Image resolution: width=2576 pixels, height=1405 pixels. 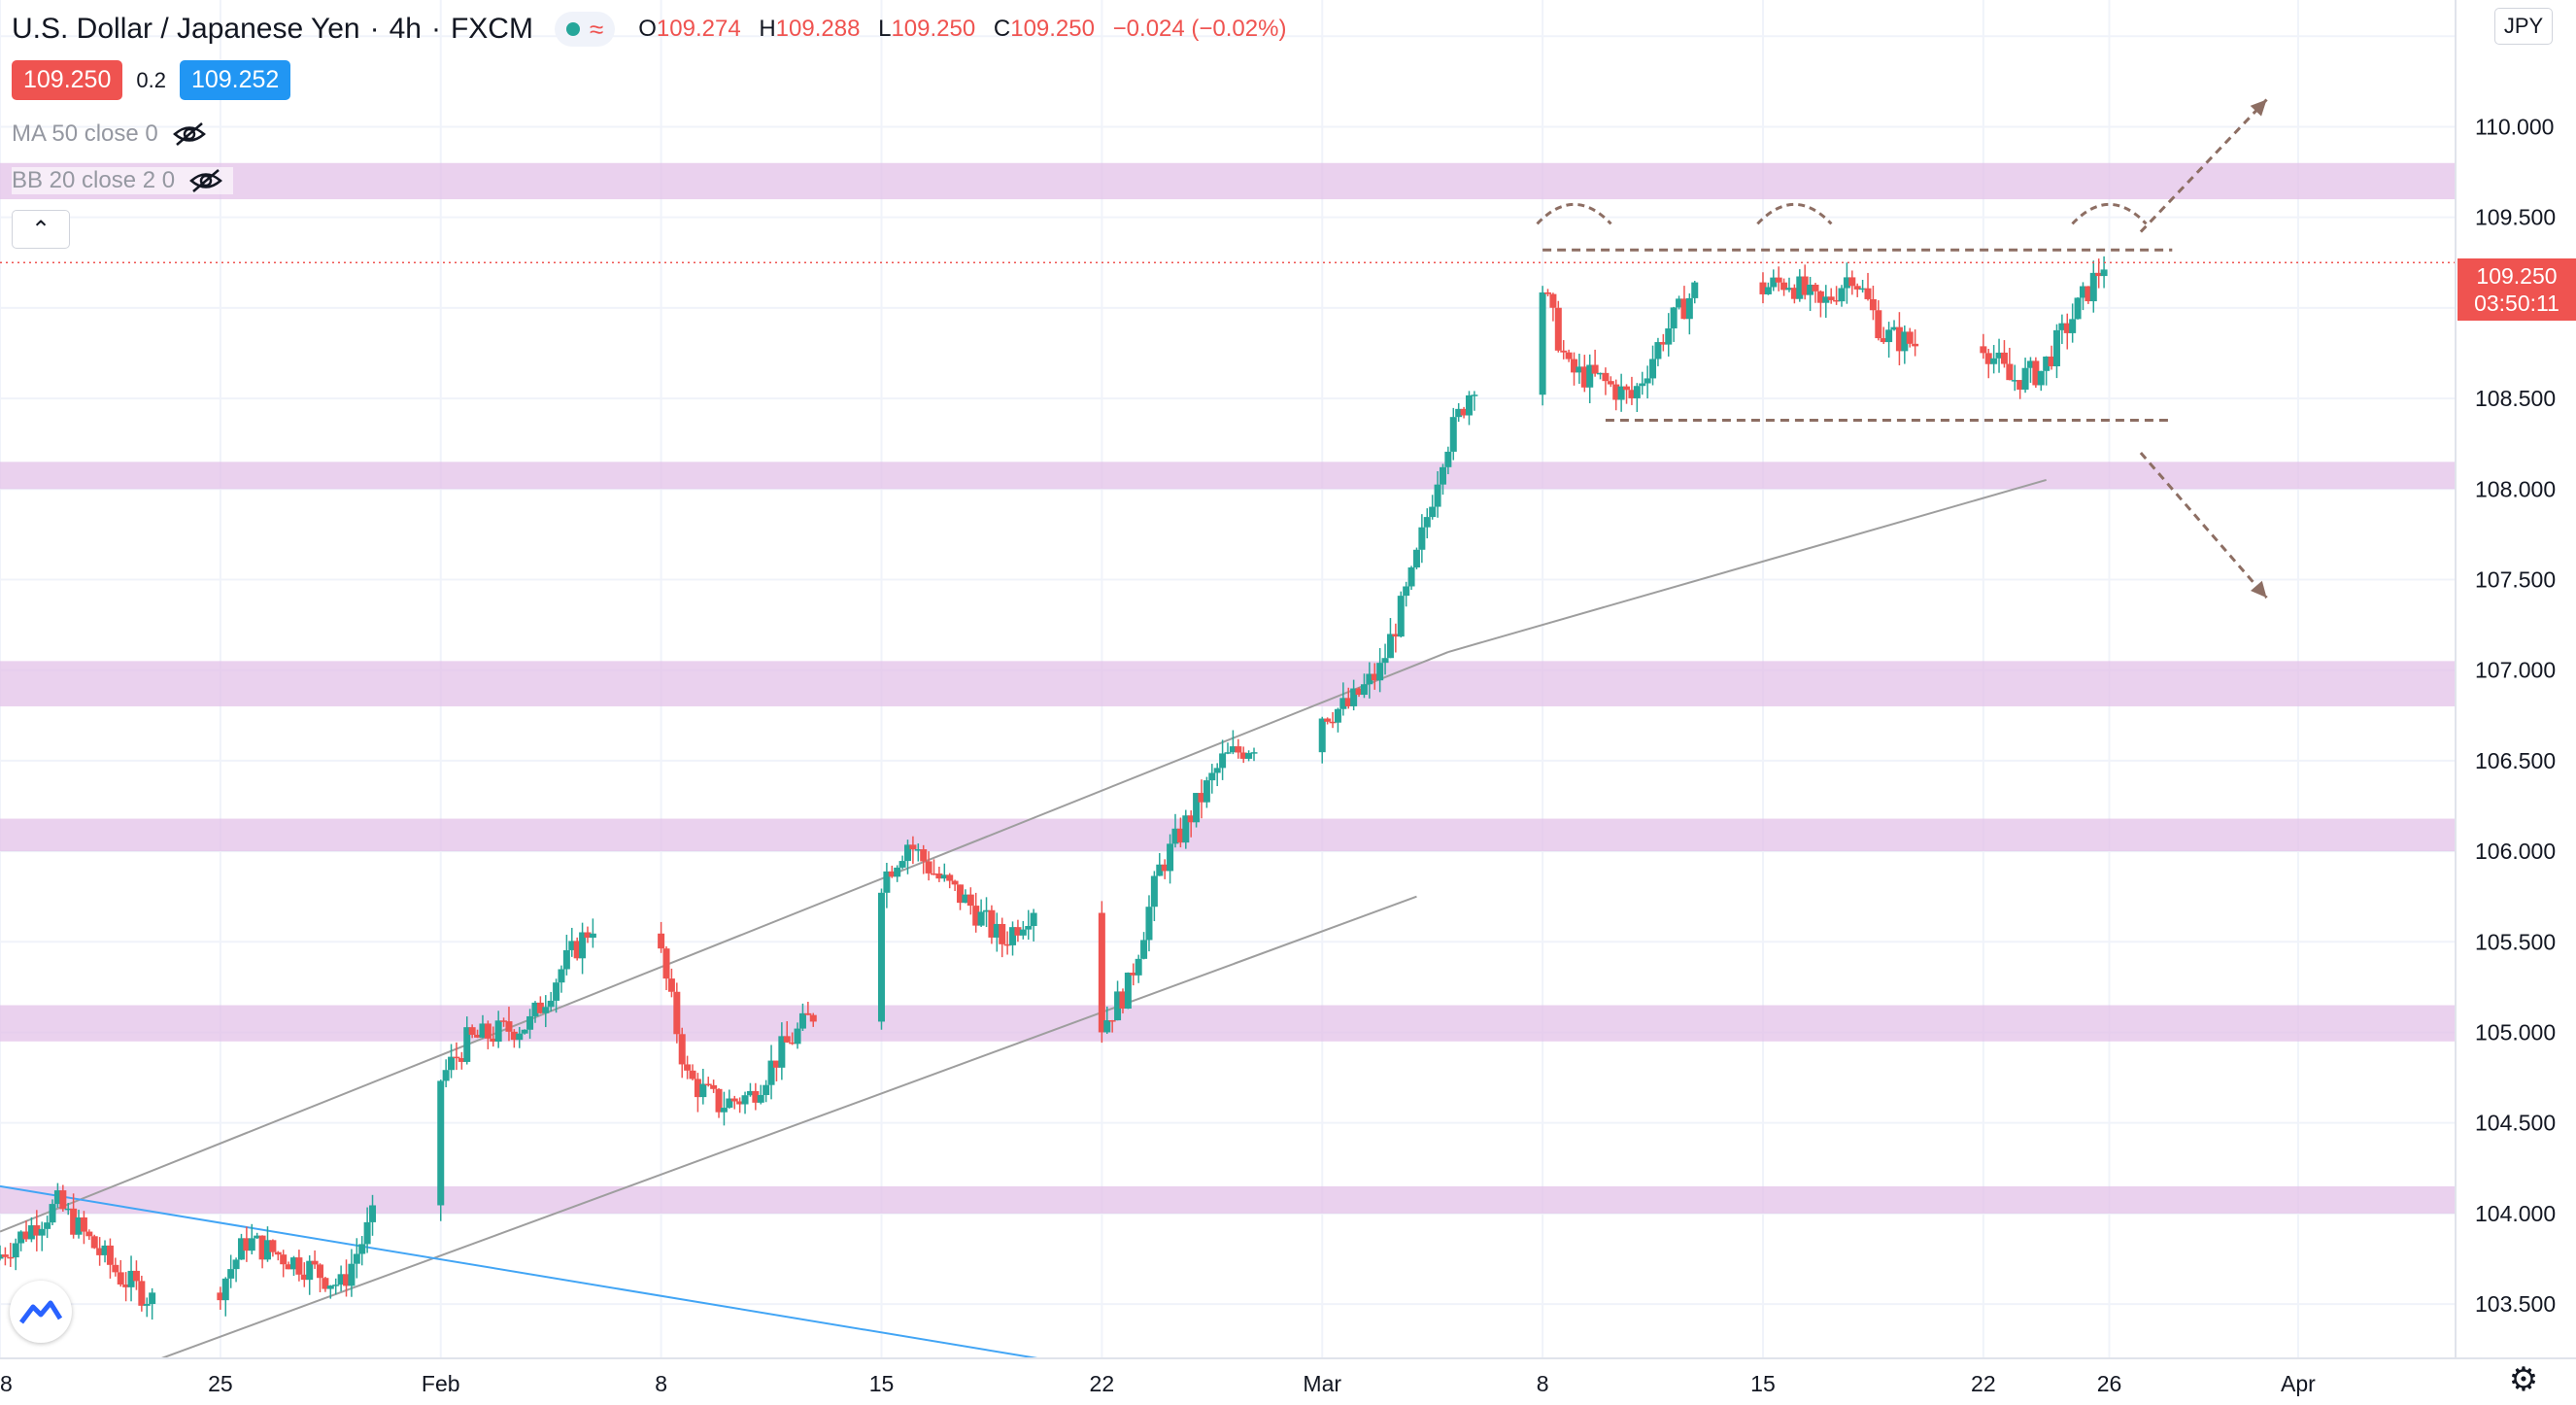 I want to click on currency-button: JPY, so click(x=2523, y=26).